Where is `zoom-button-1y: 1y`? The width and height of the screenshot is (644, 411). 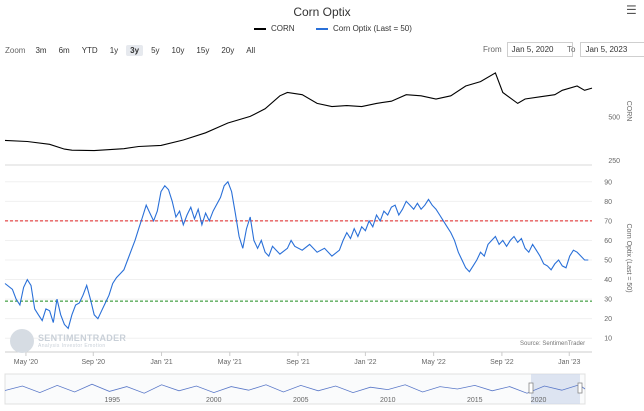 zoom-button-1y: 1y is located at coordinates (114, 50).